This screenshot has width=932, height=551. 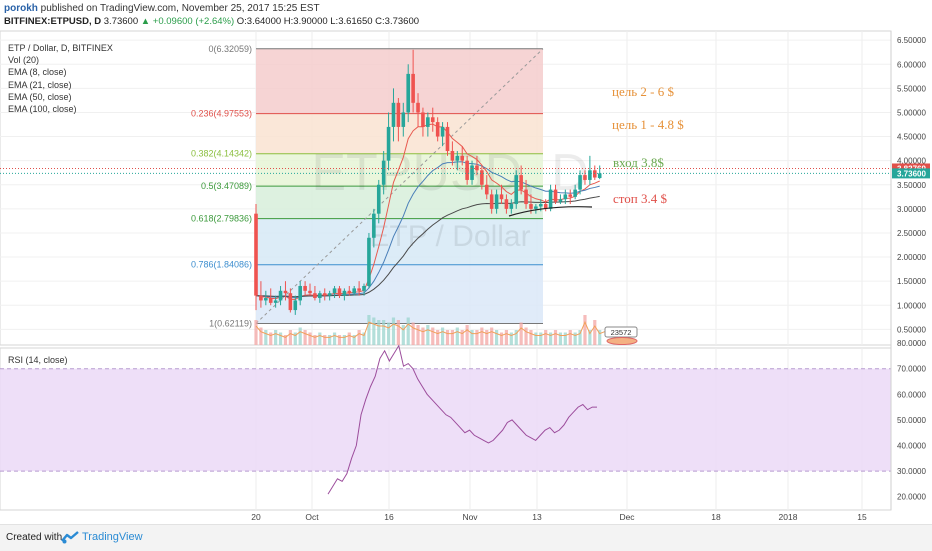 I want to click on last-price: 3.73600, so click(x=121, y=21).